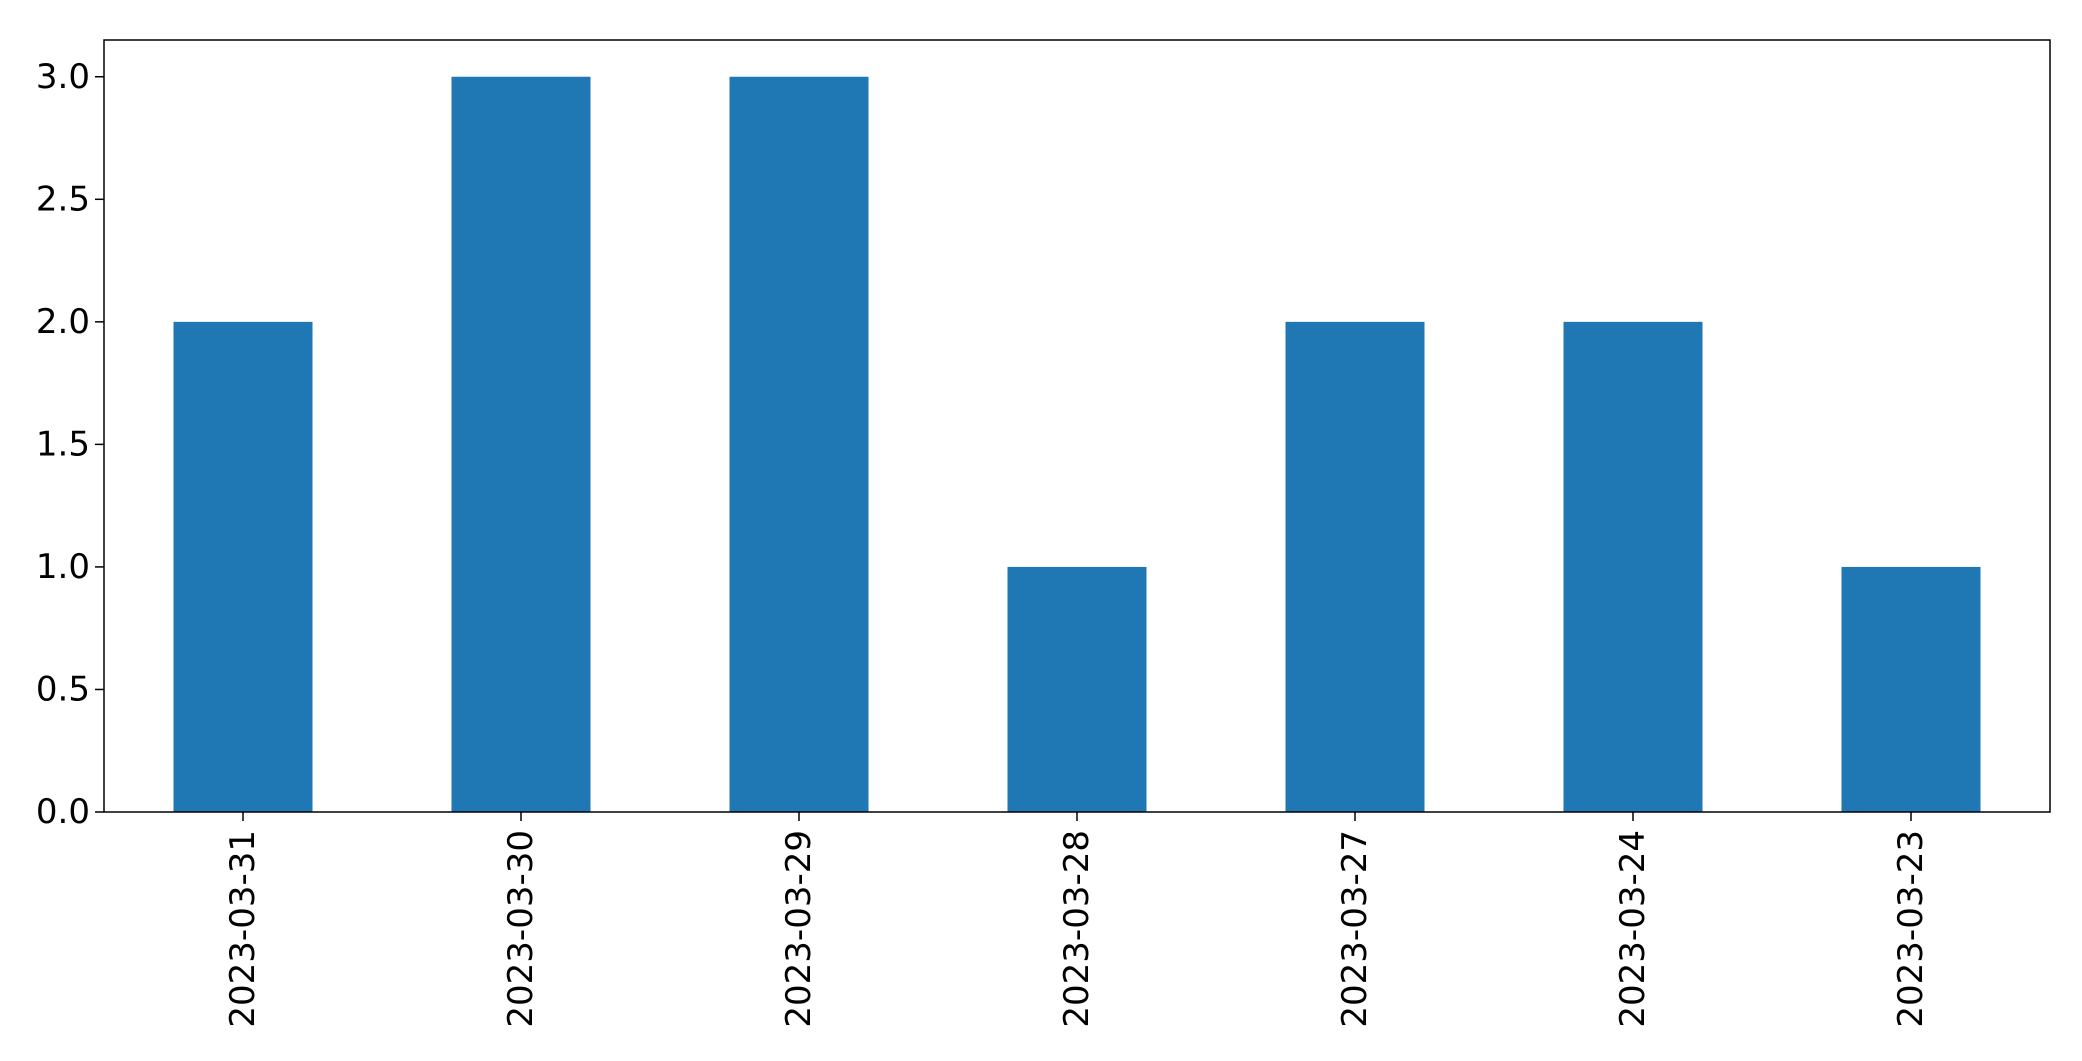  What do you see at coordinates (521, 929) in the screenshot?
I see `x-tick-label: 2023-03-30` at bounding box center [521, 929].